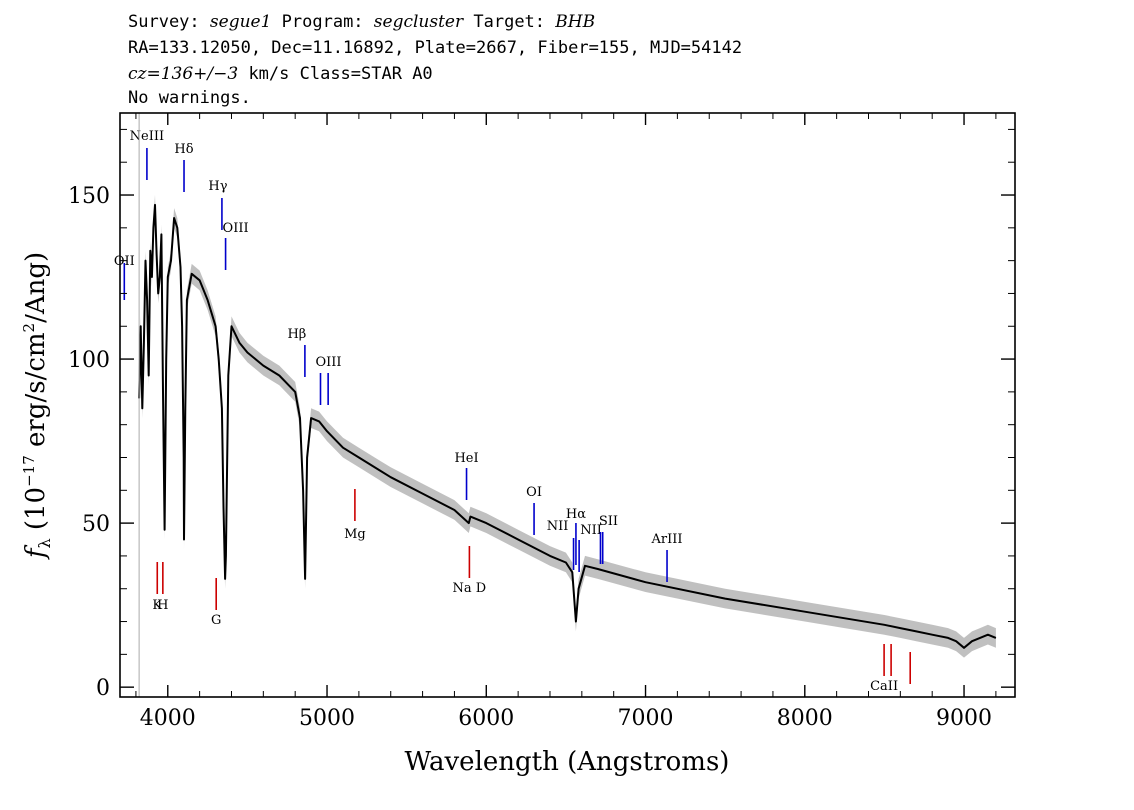 This screenshot has height=810, width=1134. I want to click on survey-value: segue1, so click(240, 22).